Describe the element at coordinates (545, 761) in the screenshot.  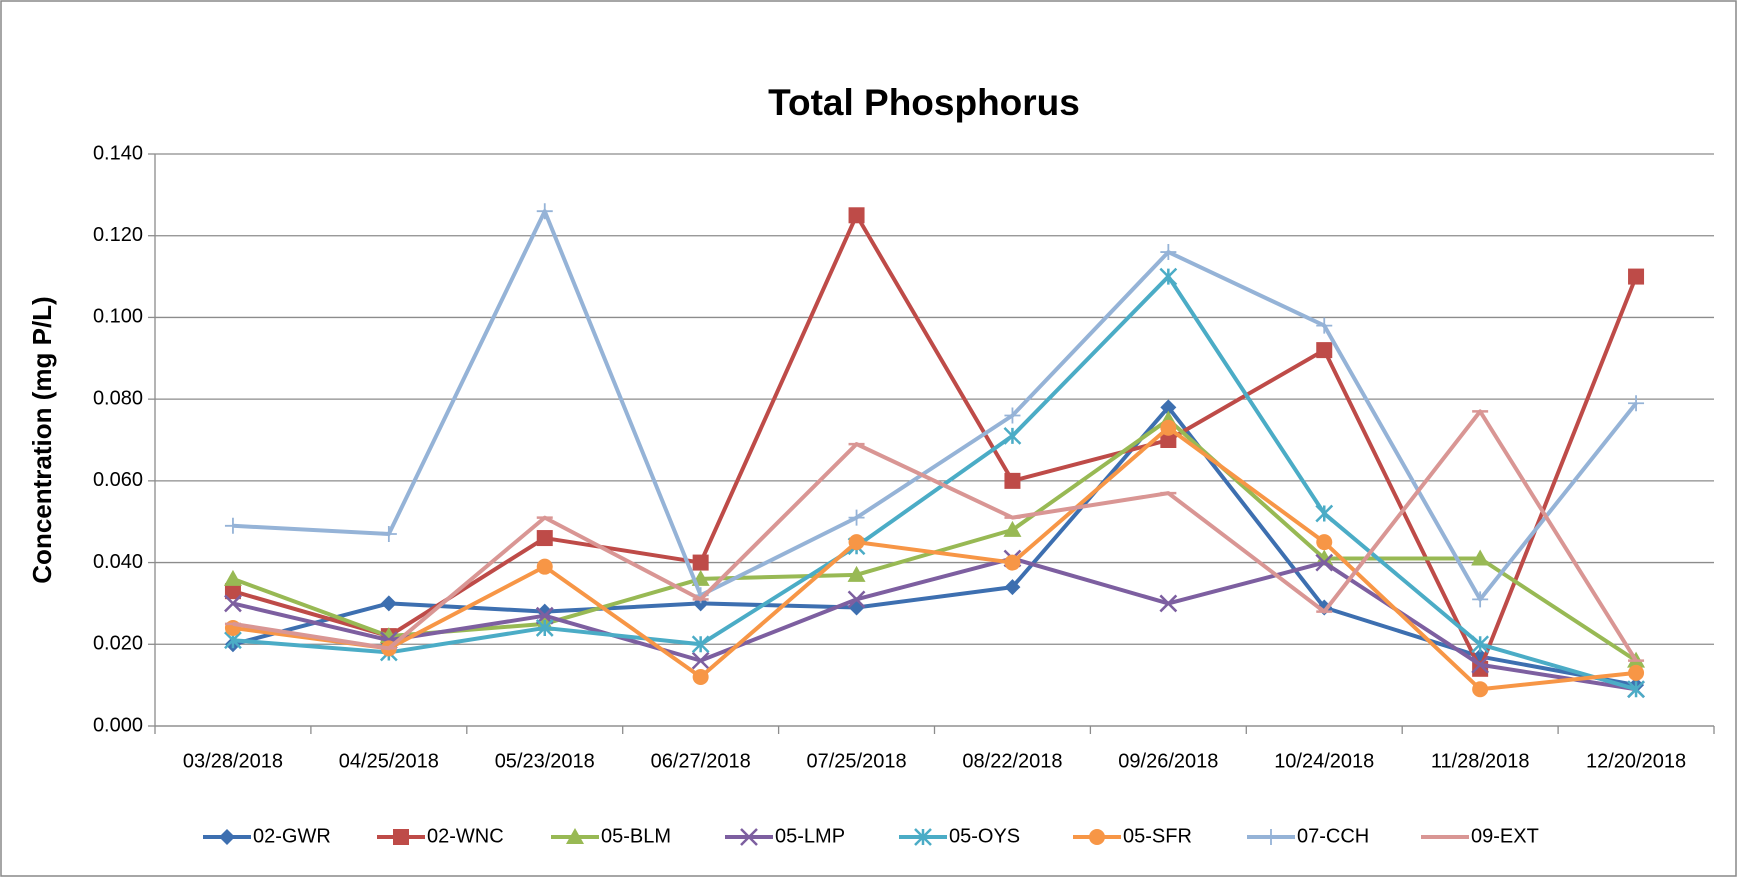
I see `x-tick-label: 05/23/2018` at that location.